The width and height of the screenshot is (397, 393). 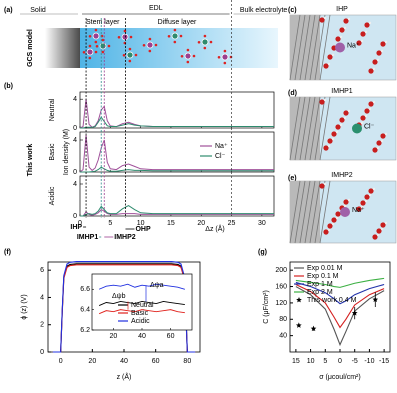 What do you see at coordinates (332, 300) in the screenshot?
I see `legend-label: This work 0.4 M` at bounding box center [332, 300].